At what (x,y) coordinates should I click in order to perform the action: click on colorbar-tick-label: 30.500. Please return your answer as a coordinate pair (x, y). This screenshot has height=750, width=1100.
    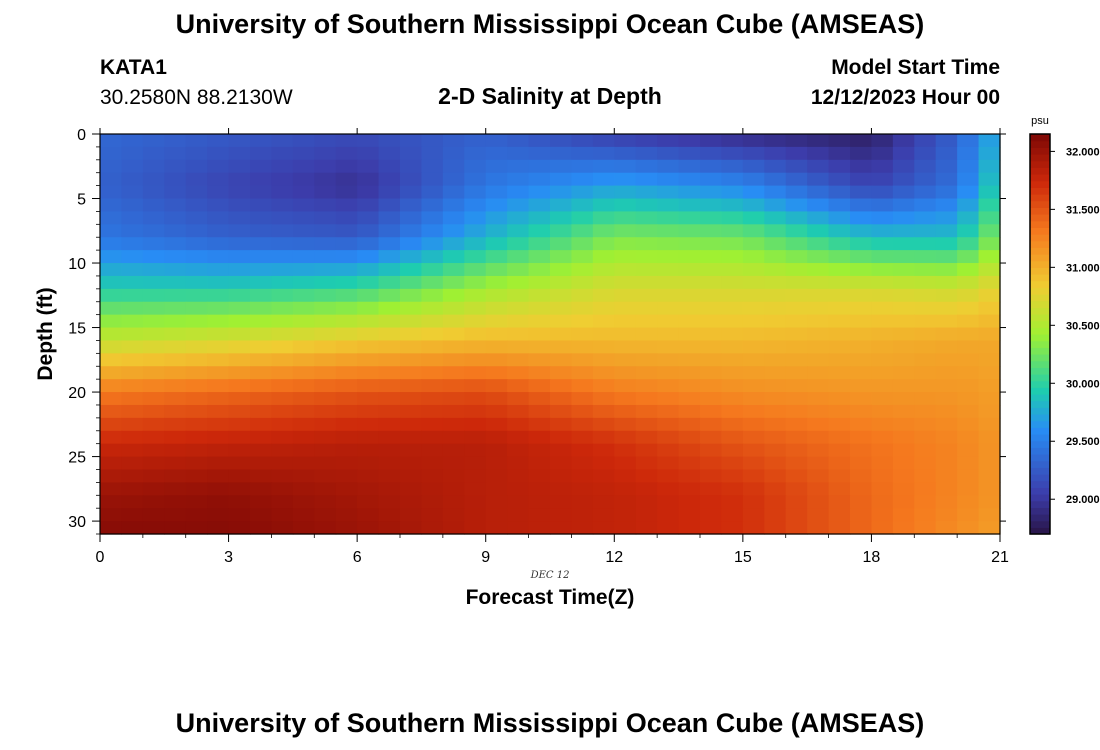
    Looking at the image, I should click on (1083, 326).